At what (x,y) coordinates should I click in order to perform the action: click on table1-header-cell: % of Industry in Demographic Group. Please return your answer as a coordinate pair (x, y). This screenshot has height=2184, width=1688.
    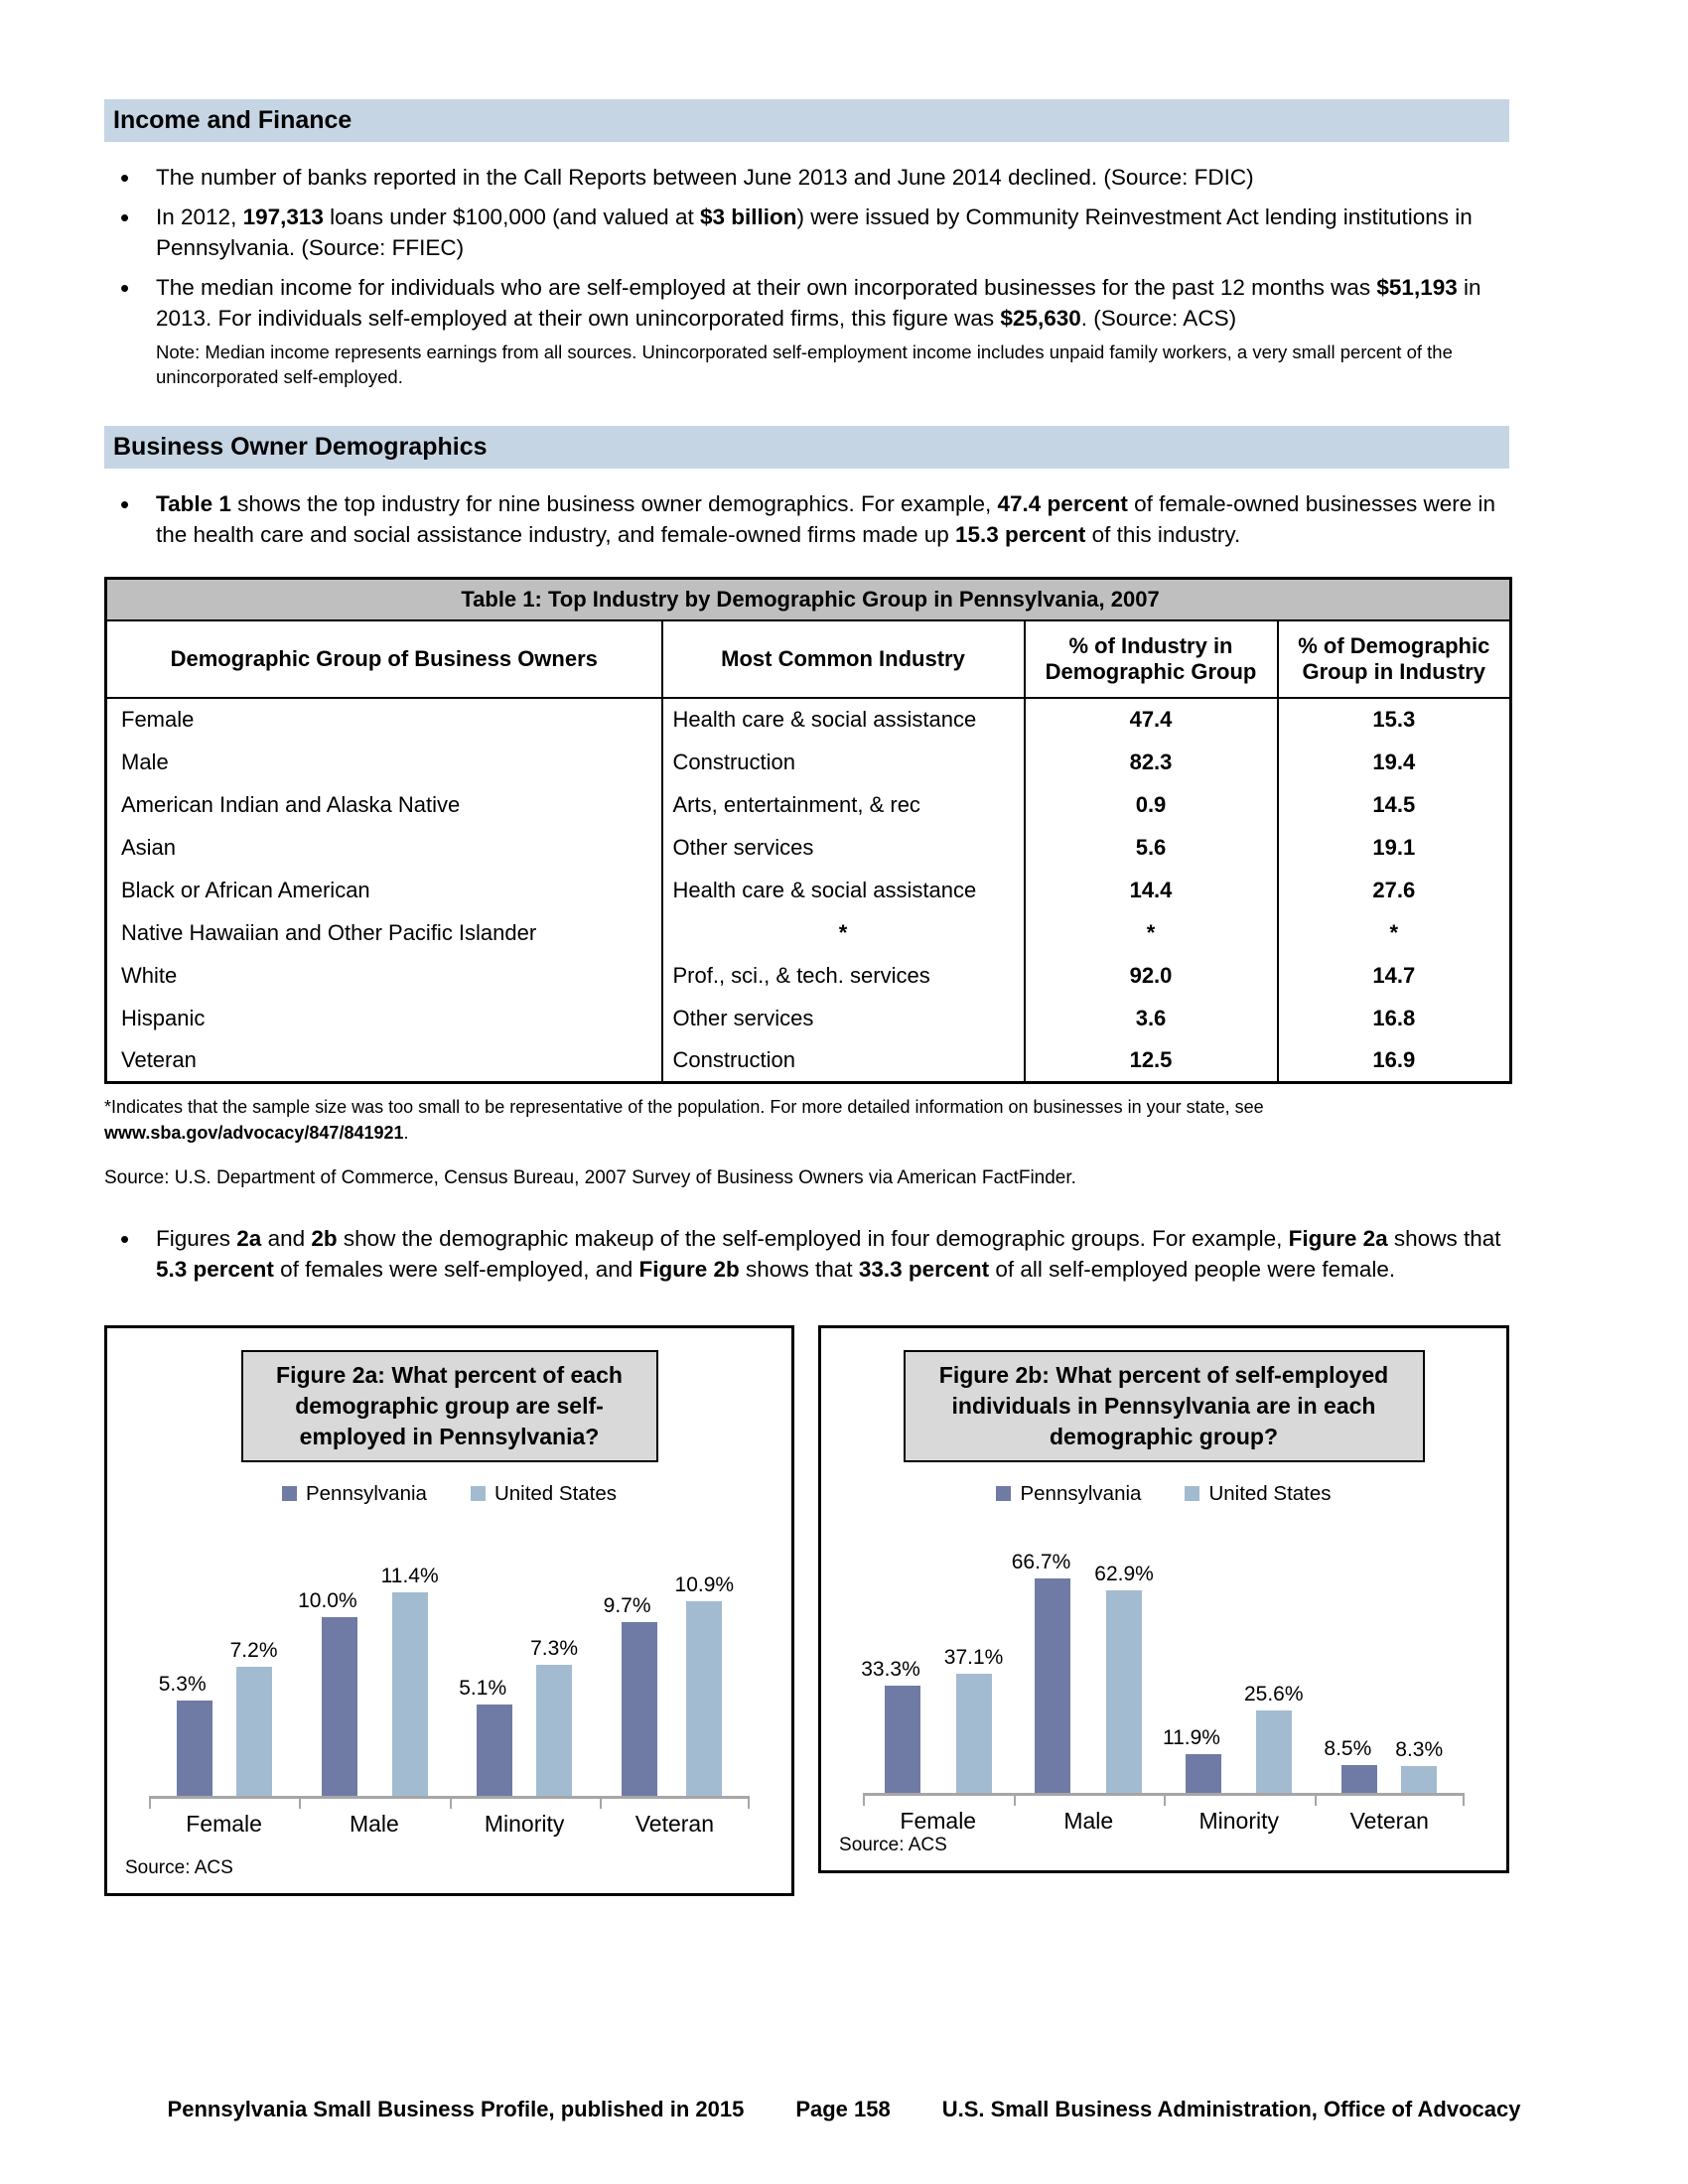
    Looking at the image, I should click on (1150, 660).